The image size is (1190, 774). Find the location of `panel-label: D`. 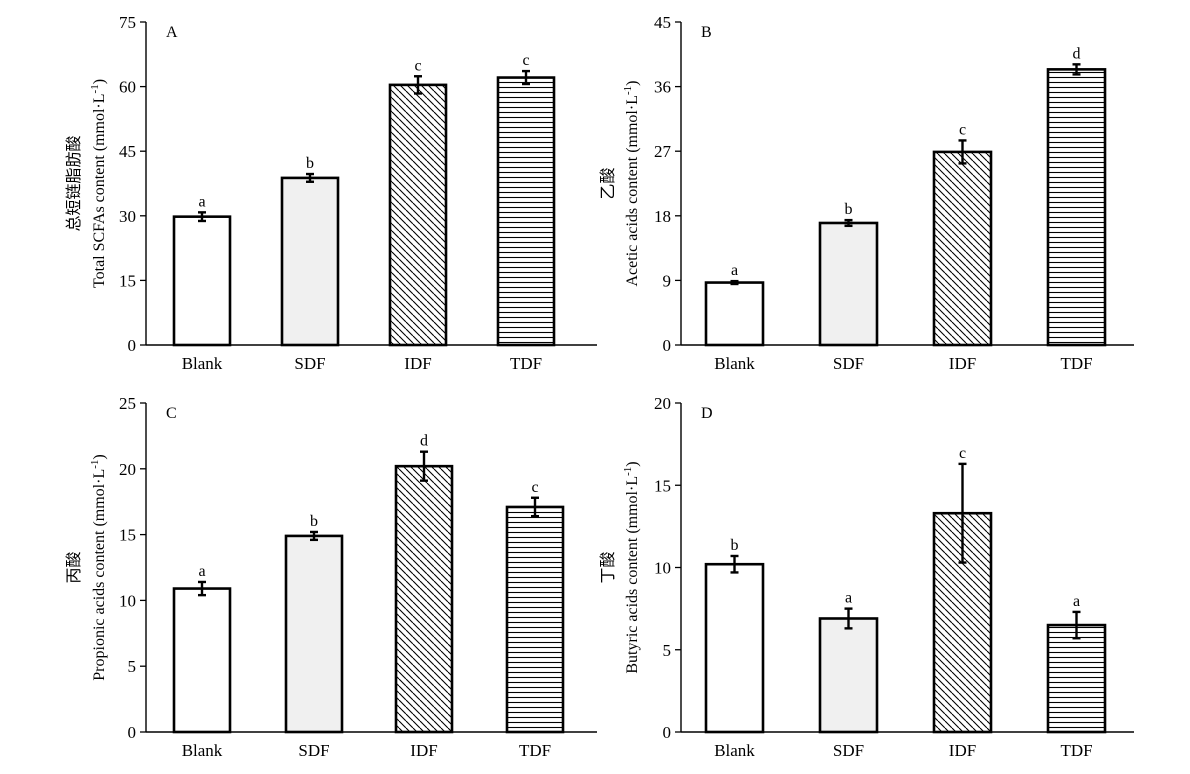

panel-label: D is located at coordinates (707, 413).